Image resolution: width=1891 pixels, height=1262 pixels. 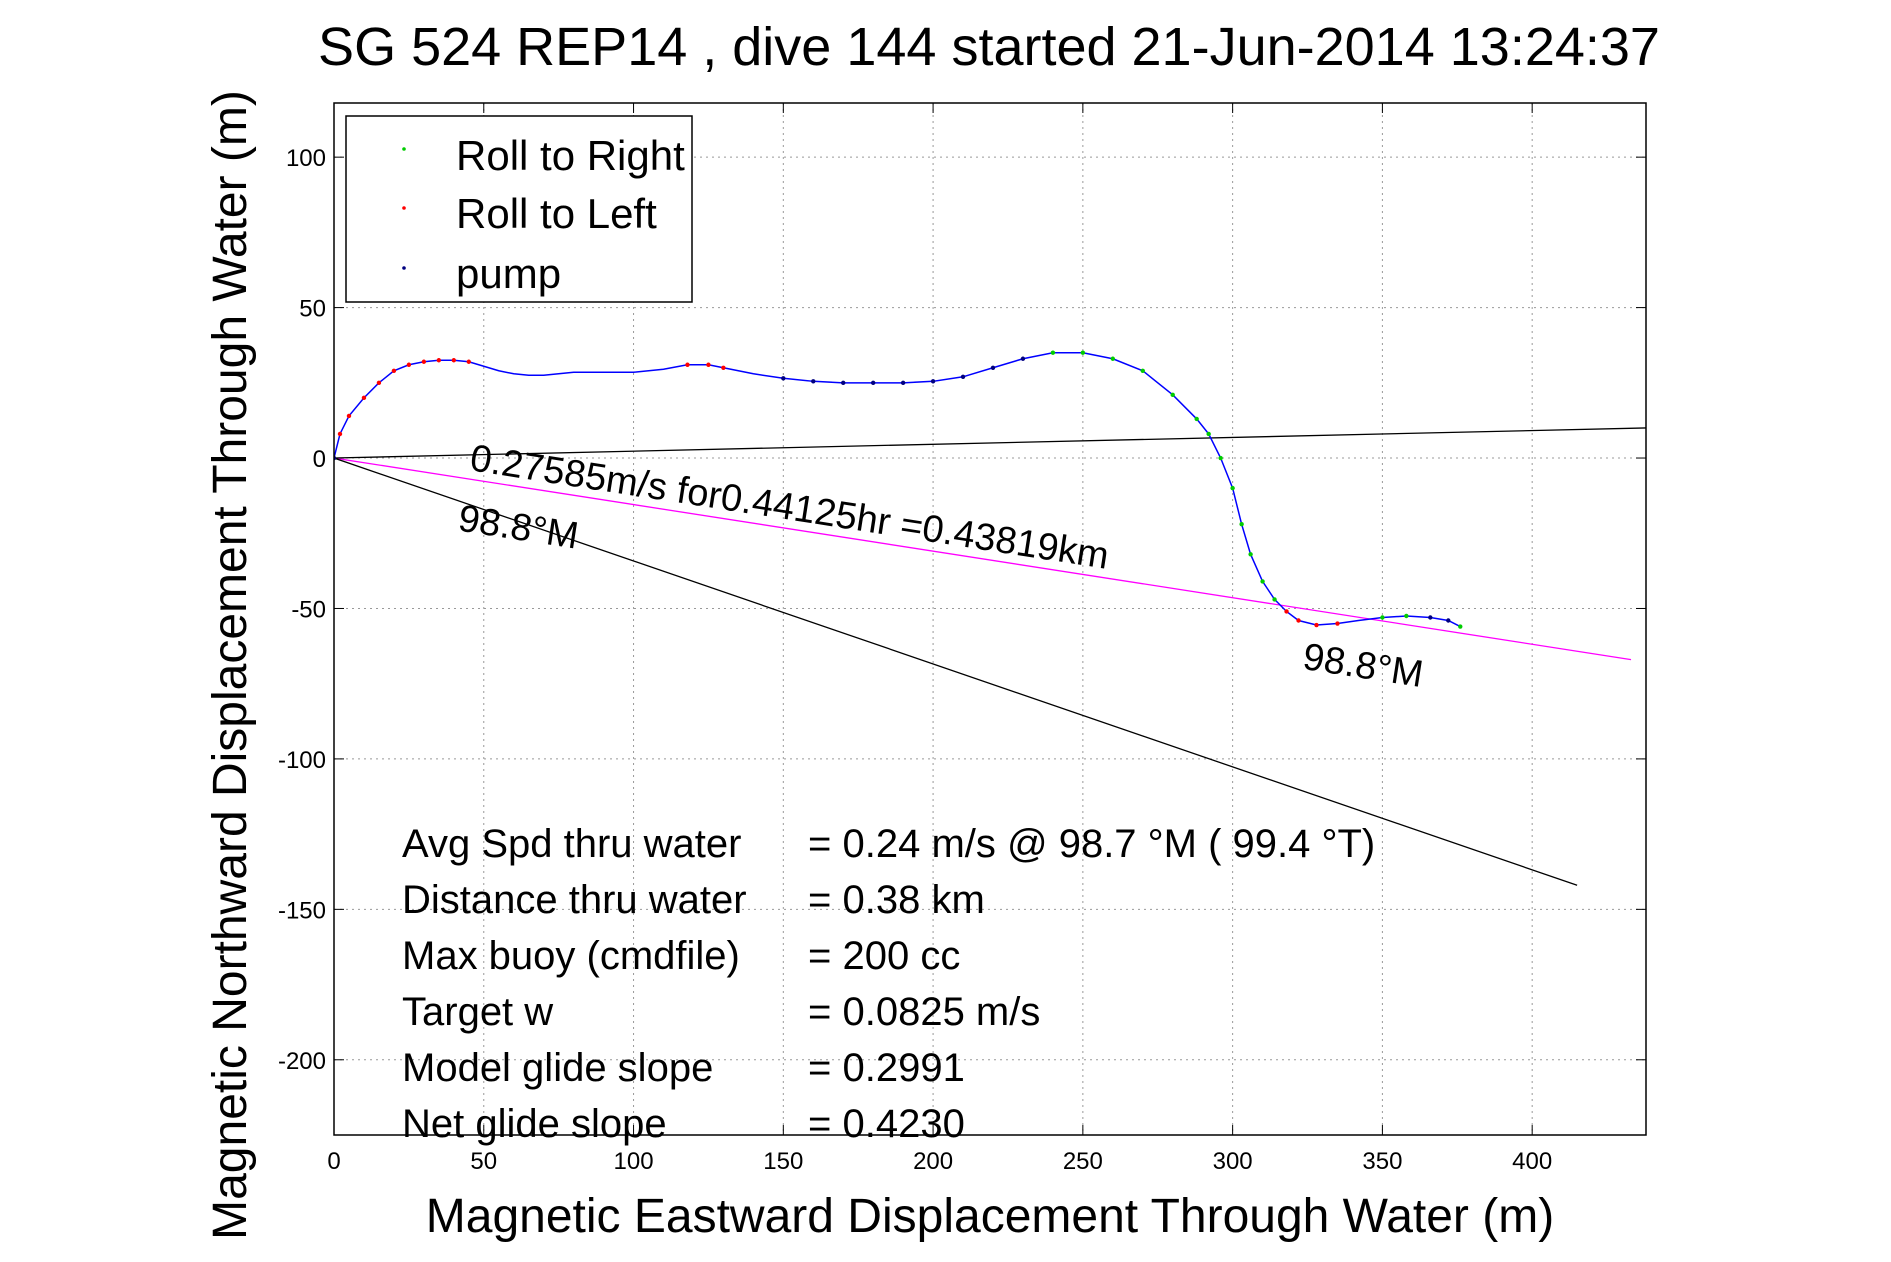 I want to click on stat-value: = 0.0825 m/s, so click(x=924, y=1012).